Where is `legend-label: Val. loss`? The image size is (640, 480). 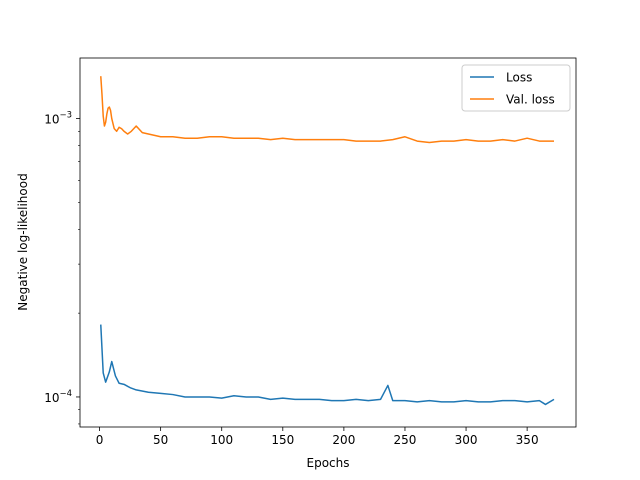
legend-label: Val. loss is located at coordinates (530, 100).